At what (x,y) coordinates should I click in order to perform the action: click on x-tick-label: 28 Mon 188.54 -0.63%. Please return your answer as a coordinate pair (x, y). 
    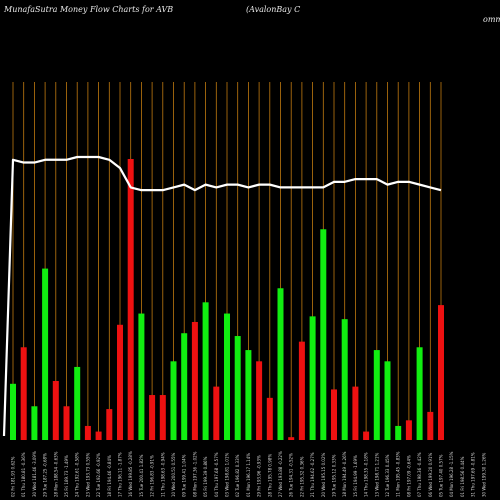
    Looking at the image, I should click on (55, 474).